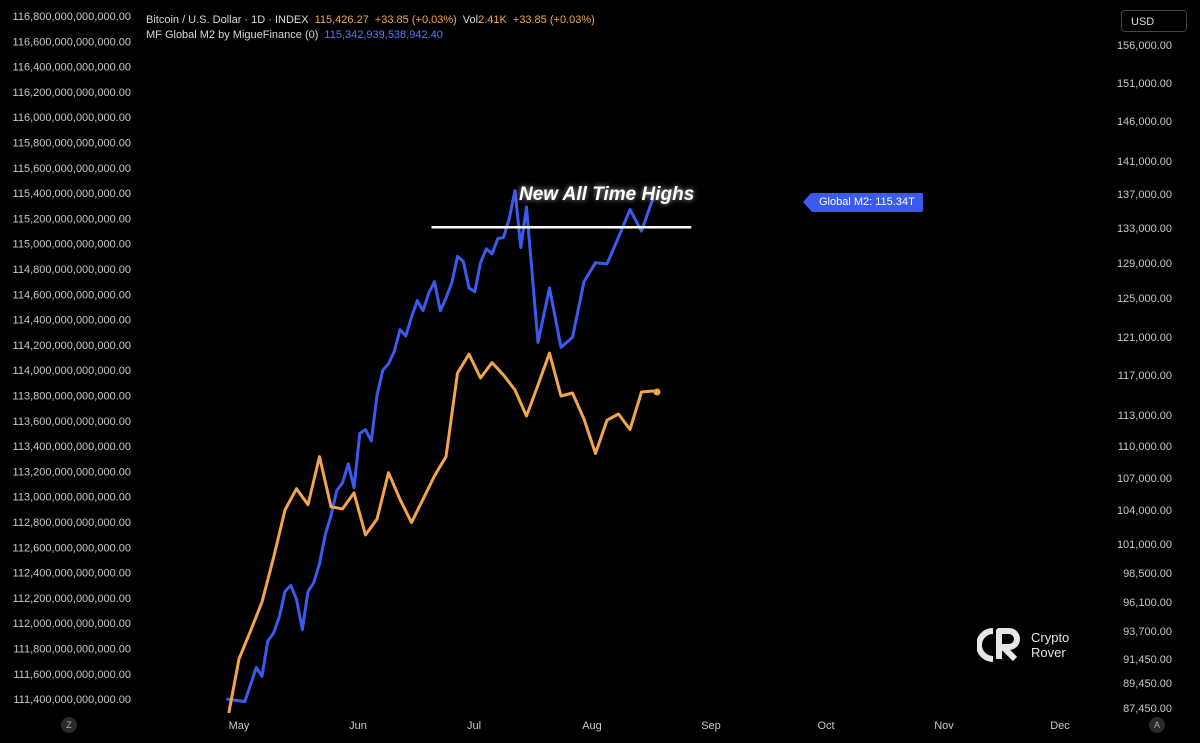 This screenshot has height=743, width=1200. I want to click on legend-vol-value: 2.41K, so click(492, 20).